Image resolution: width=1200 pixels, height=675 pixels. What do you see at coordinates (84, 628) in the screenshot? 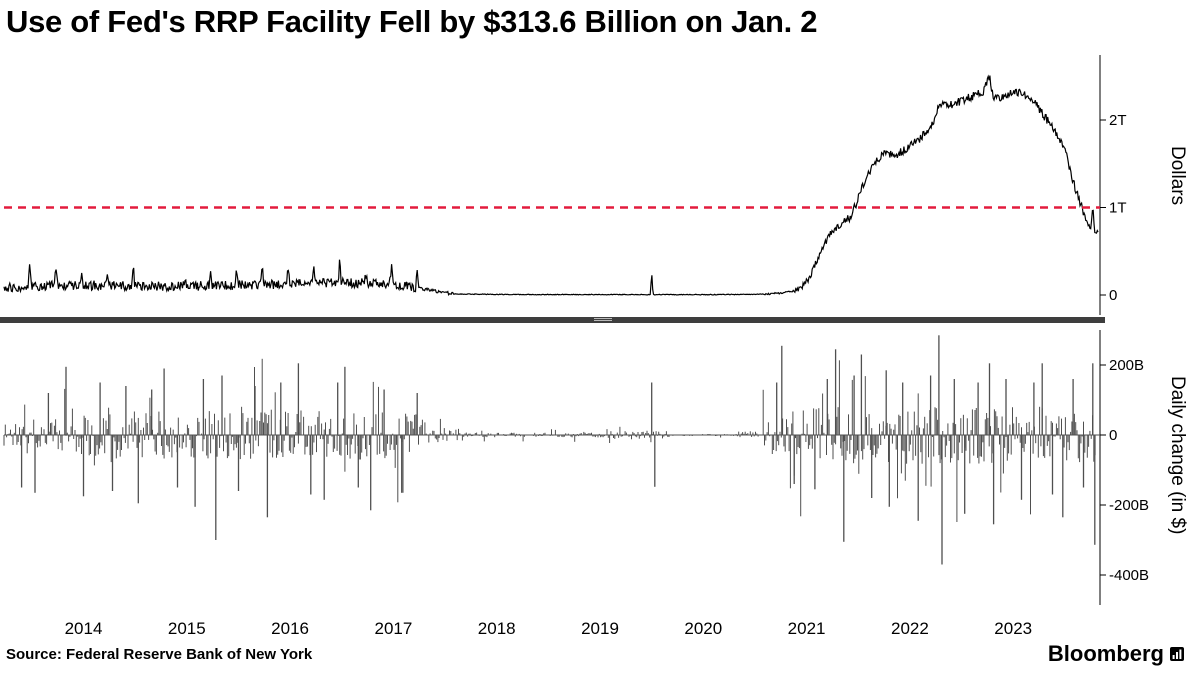
I see `x-tick-label: 2014` at bounding box center [84, 628].